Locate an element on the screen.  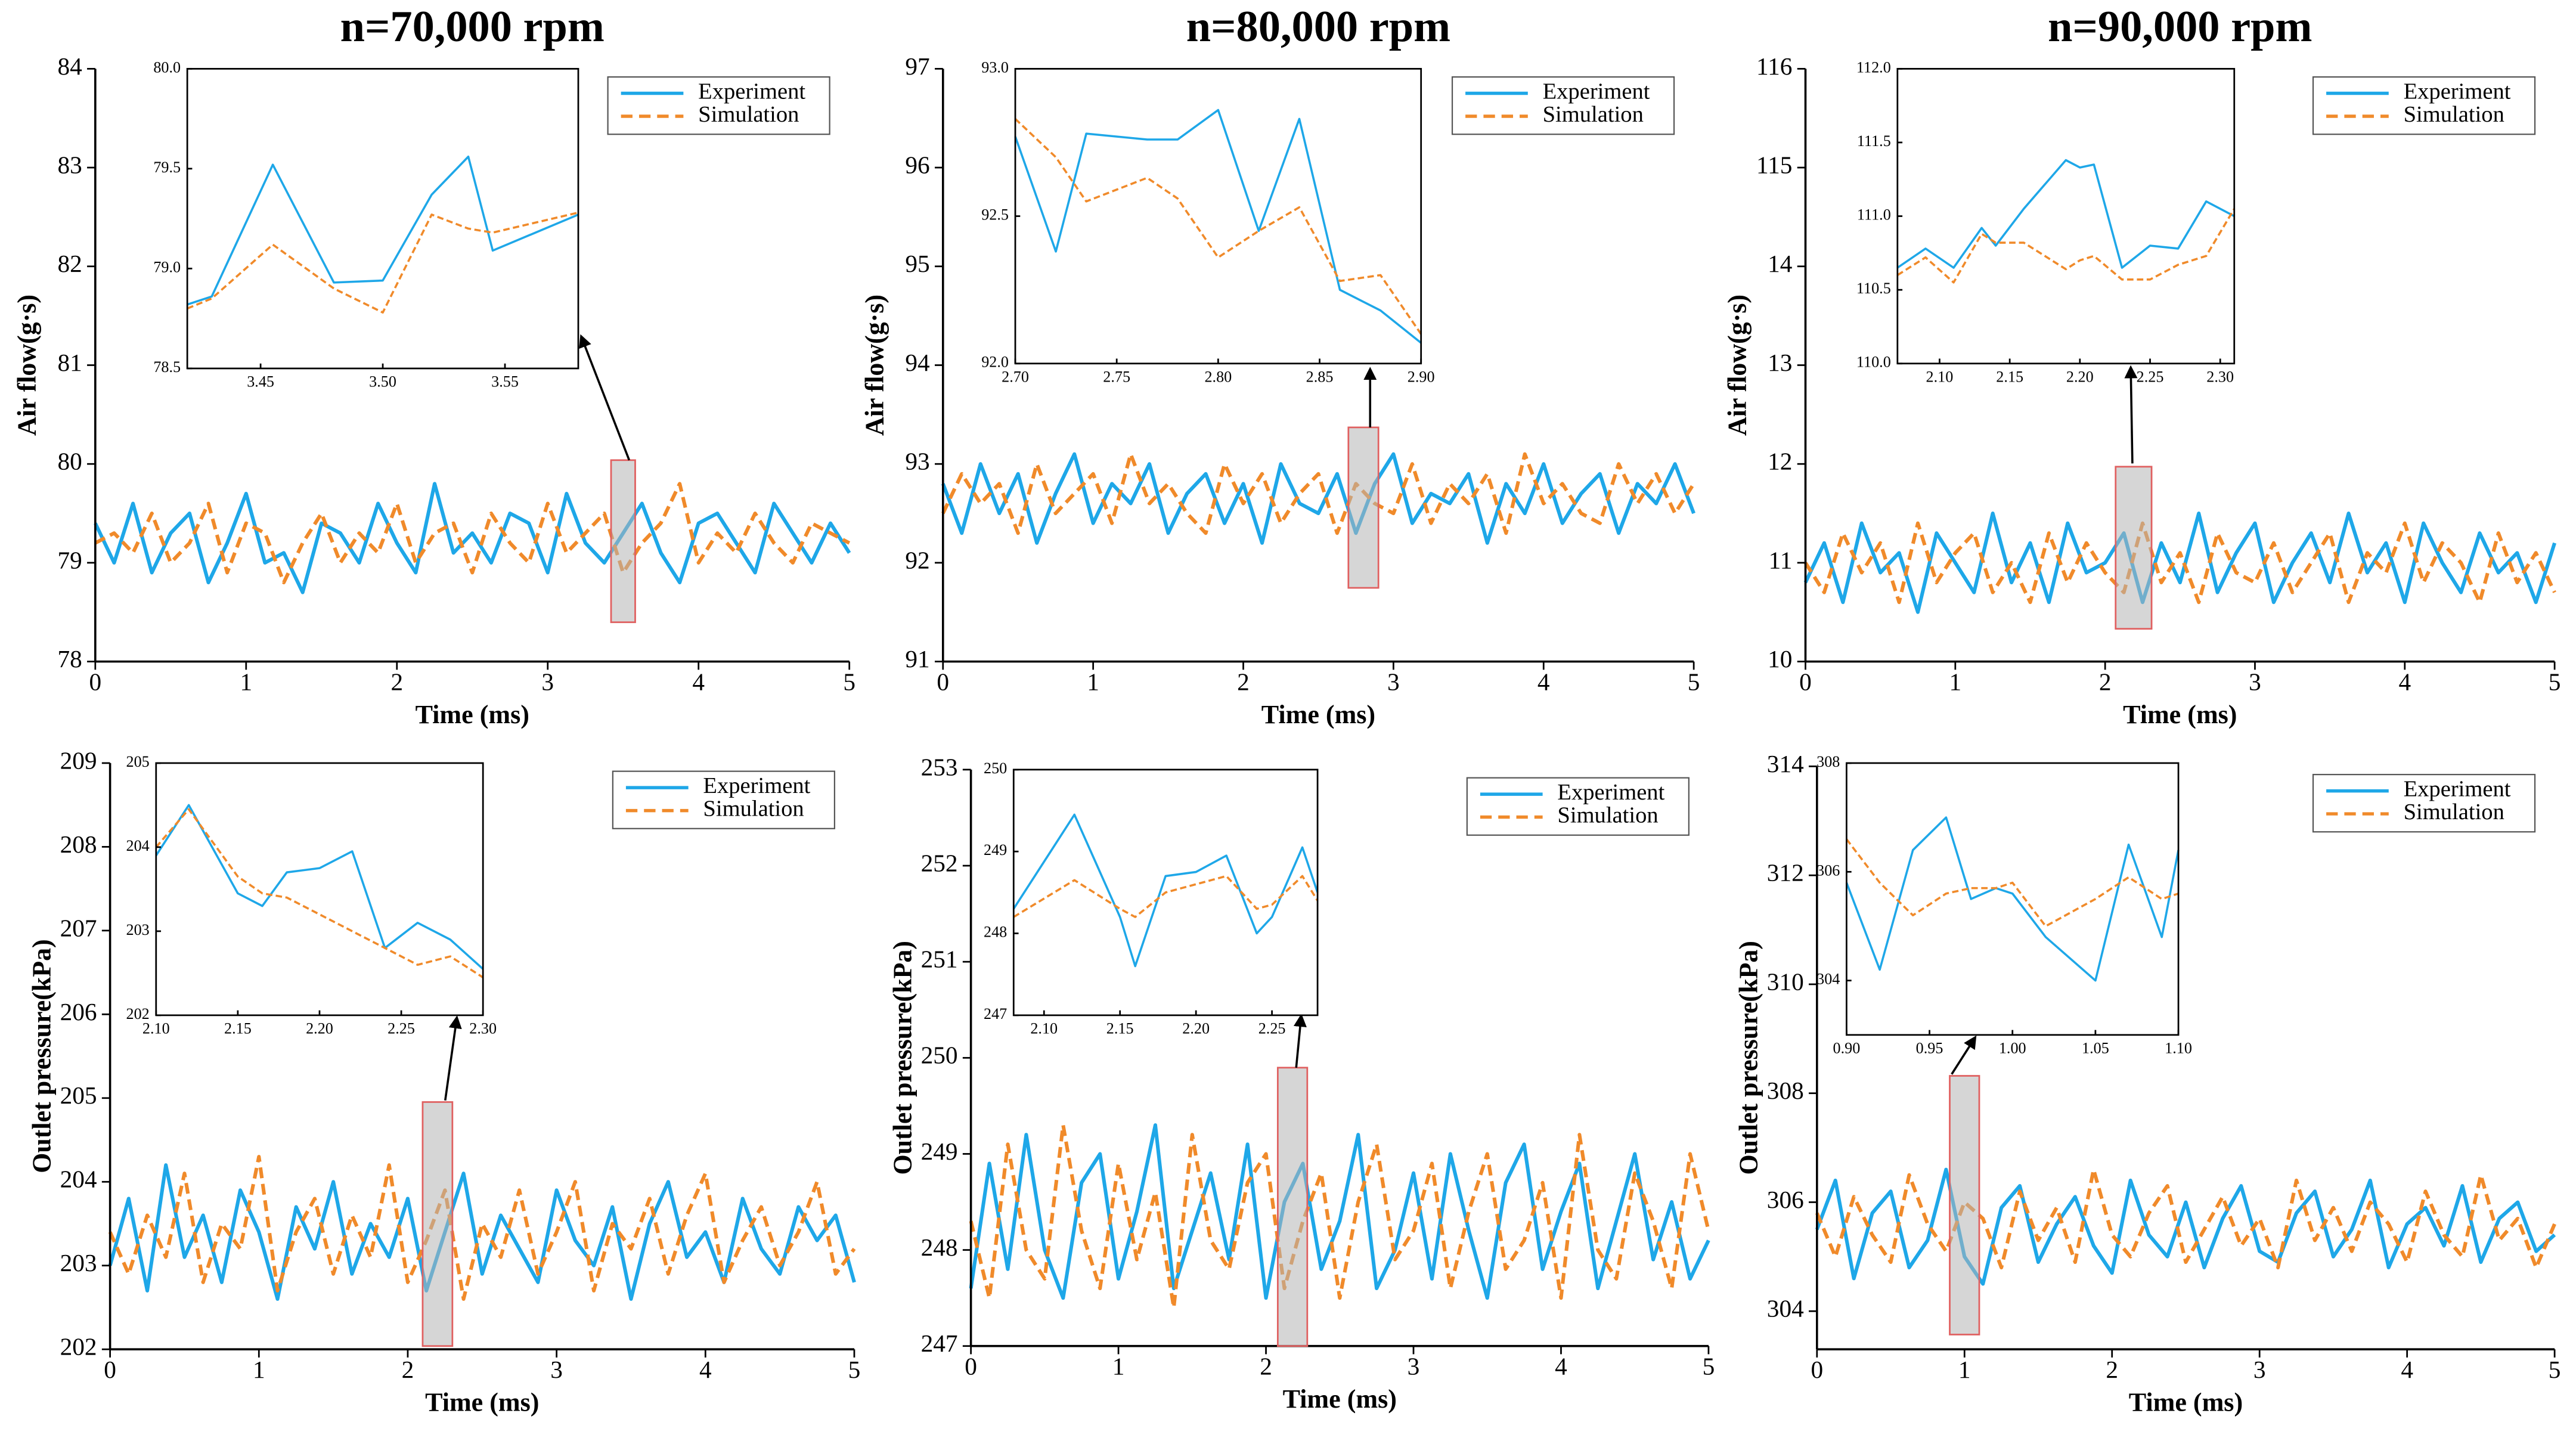
y-tick-label: 112.0 is located at coordinates (1873, 67).